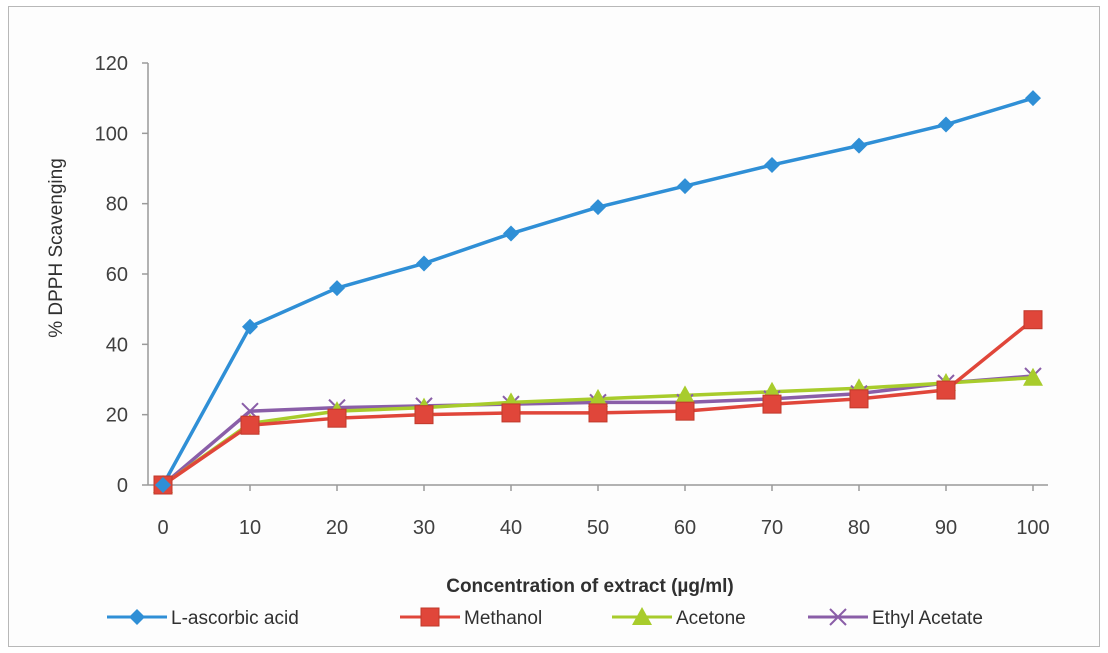 The width and height of the screenshot is (1108, 653). I want to click on y-tick-label: 20, so click(117, 416).